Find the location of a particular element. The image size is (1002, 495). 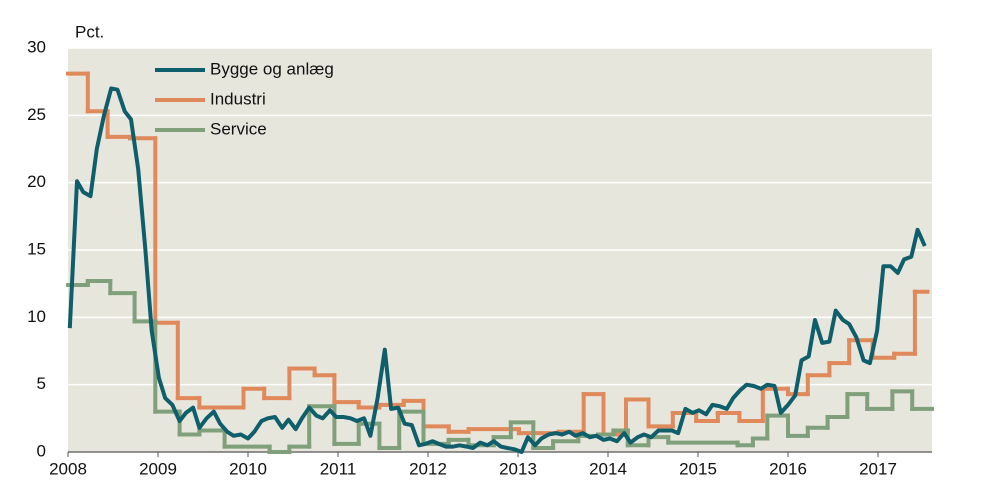

y-tick-label: 0 is located at coordinates (41, 450).